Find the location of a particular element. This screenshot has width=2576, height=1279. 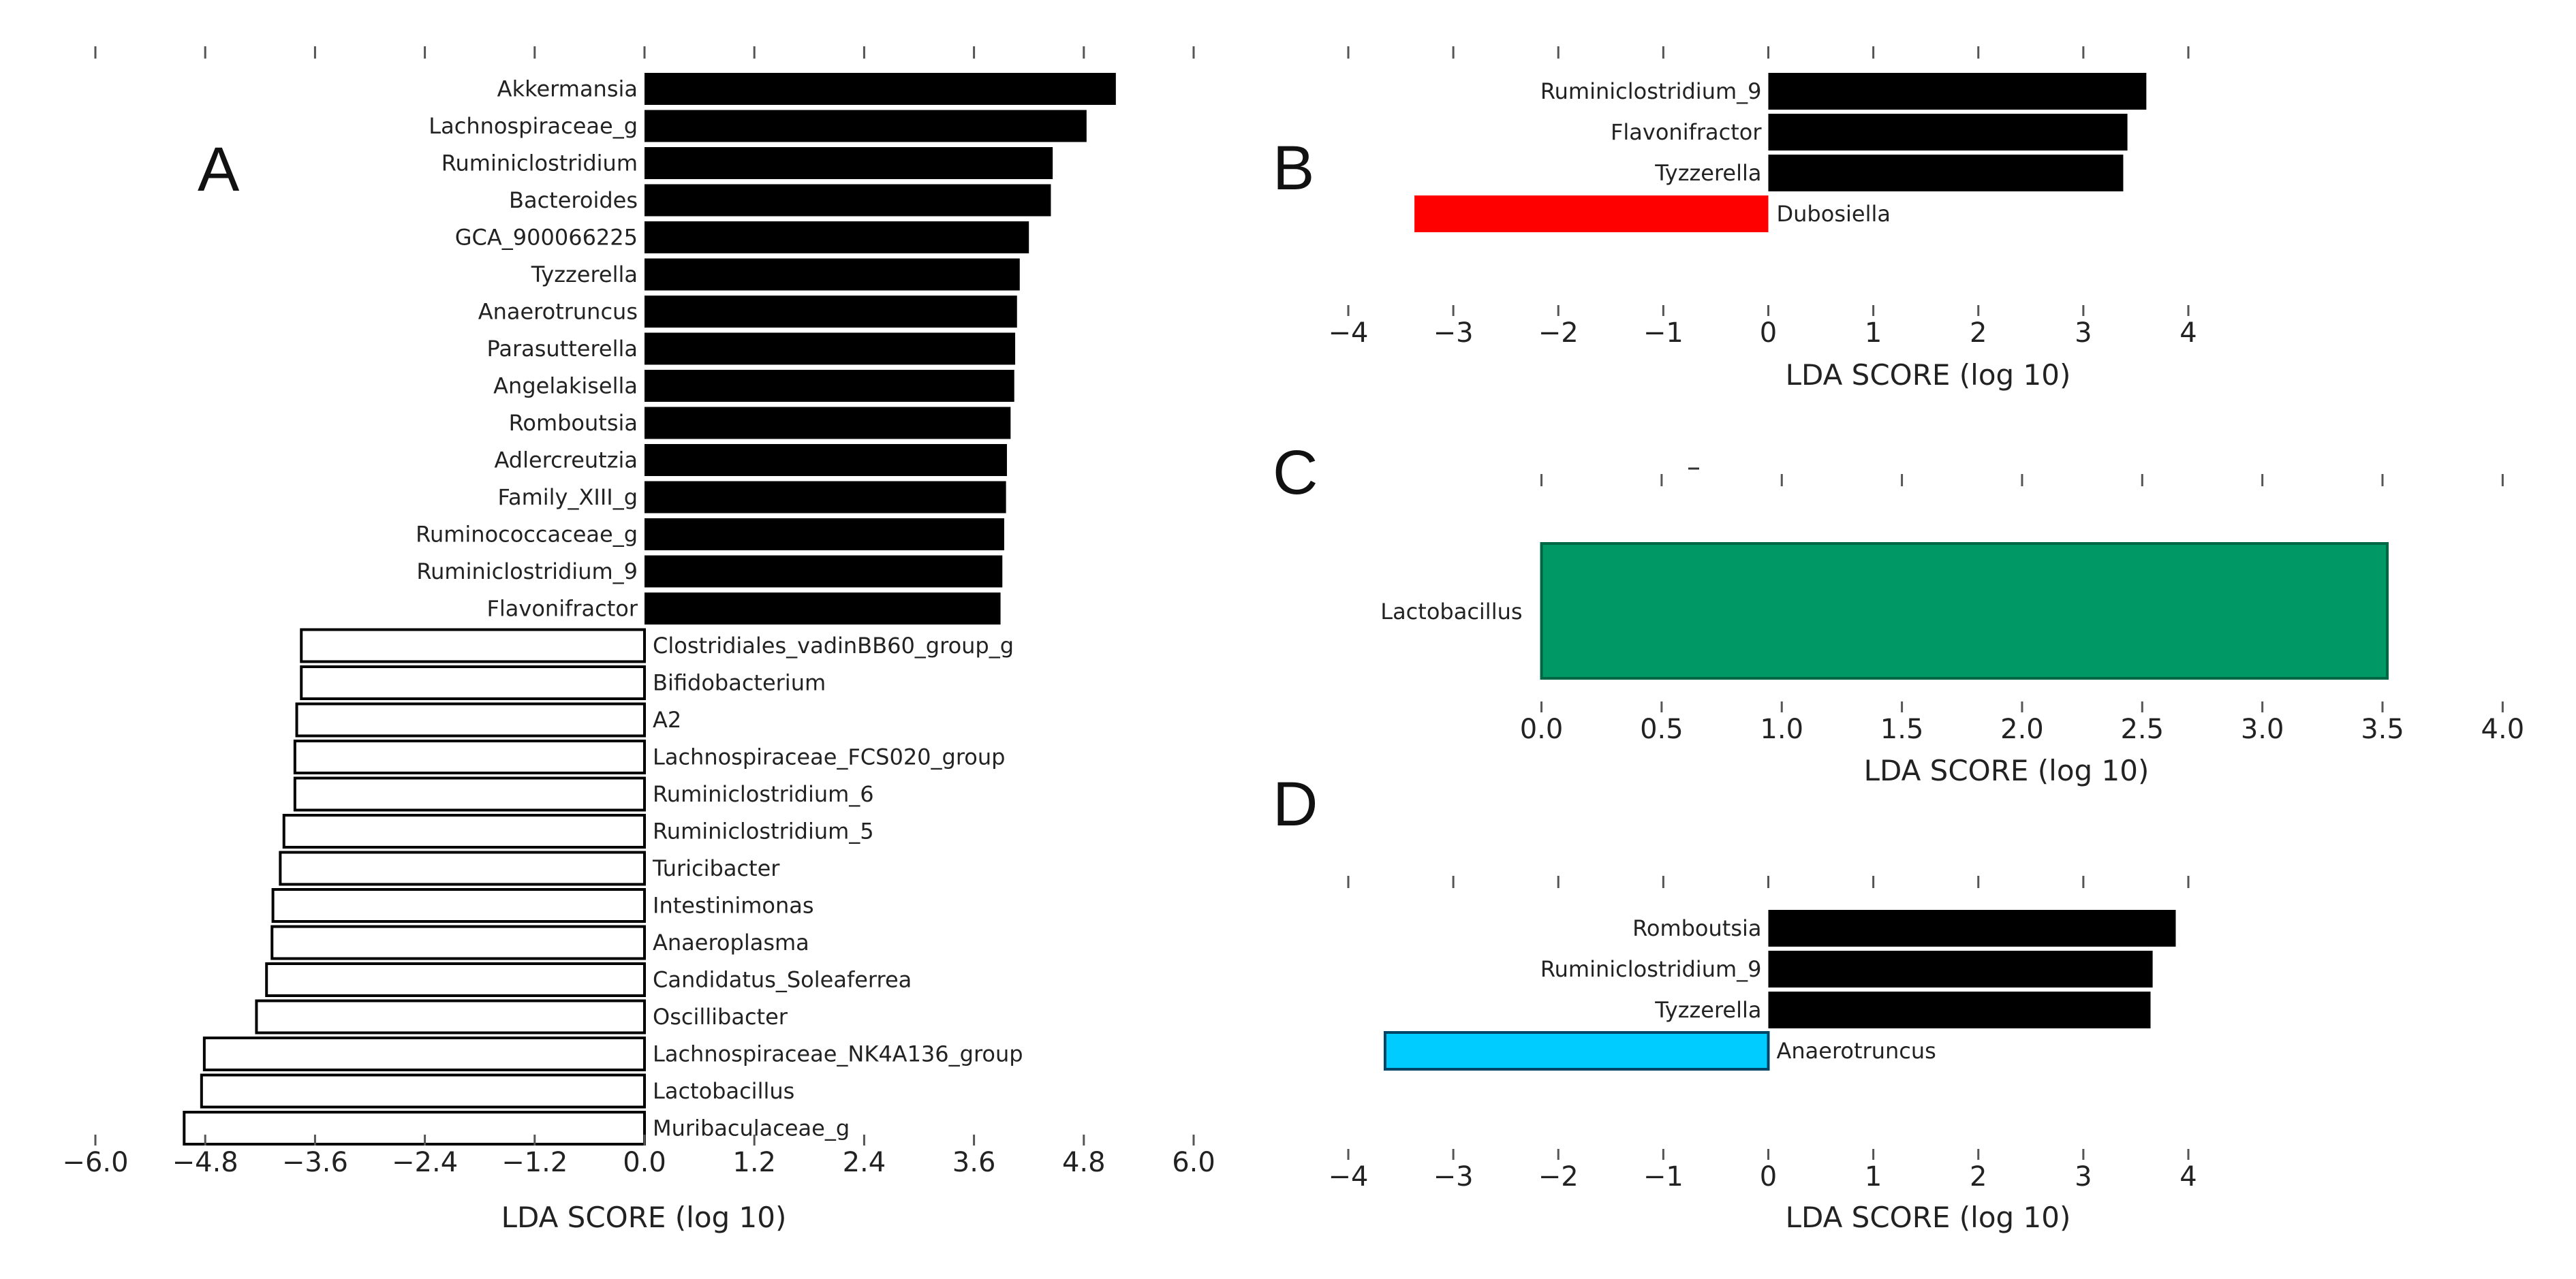

bar-Lachnospiraceae_FCS020_group is located at coordinates (469, 757).